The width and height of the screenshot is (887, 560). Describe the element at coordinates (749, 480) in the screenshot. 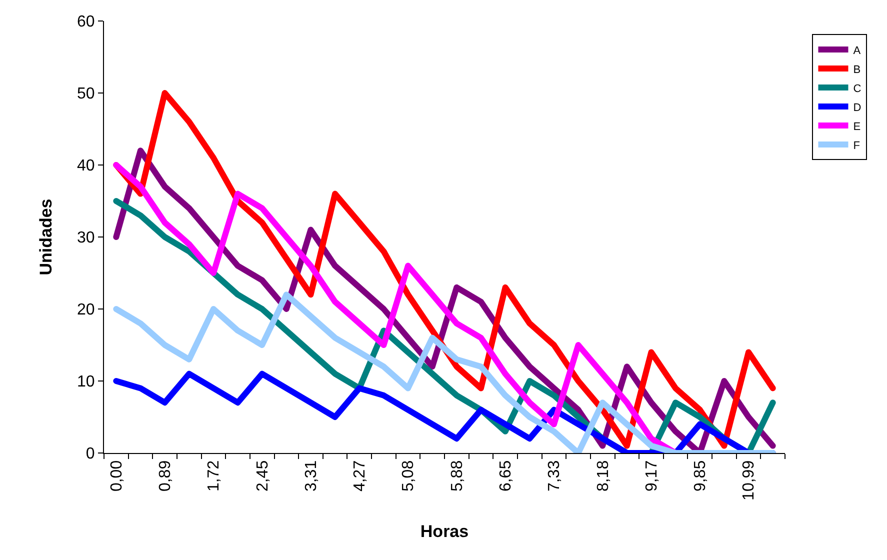

I see `x-tick-label: 10,99` at that location.